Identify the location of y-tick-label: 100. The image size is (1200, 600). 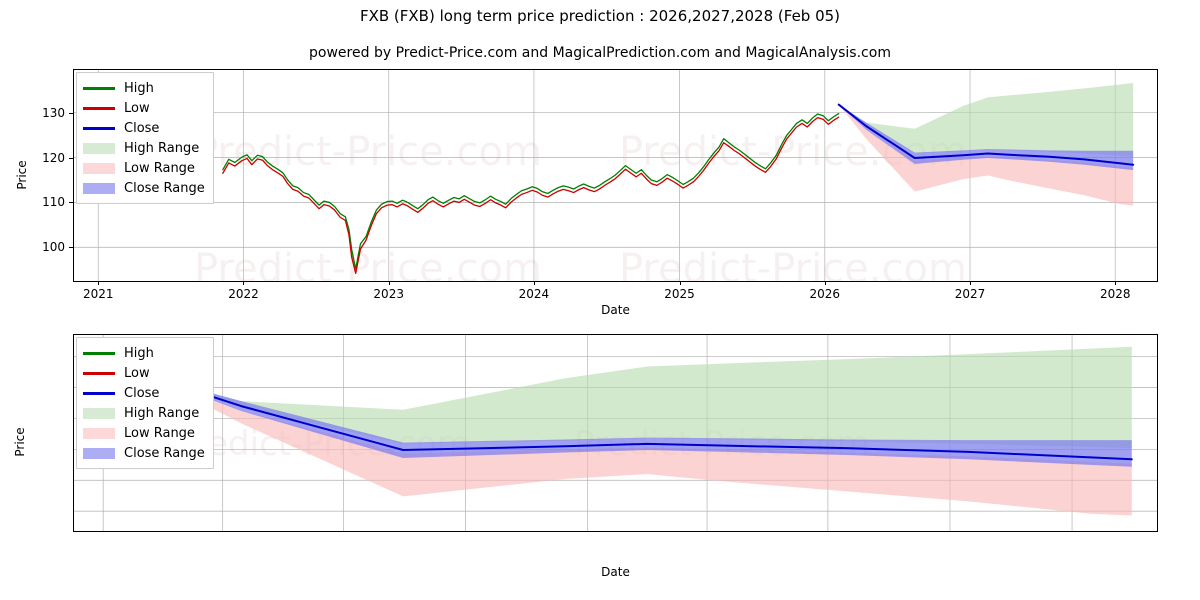
(53, 247).